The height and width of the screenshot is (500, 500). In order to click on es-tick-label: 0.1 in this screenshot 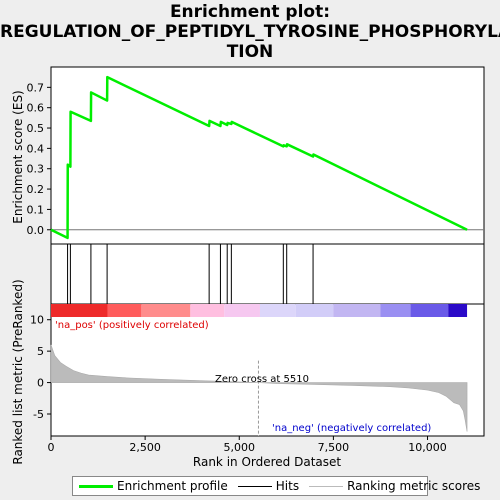, I will do `click(36, 209)`.